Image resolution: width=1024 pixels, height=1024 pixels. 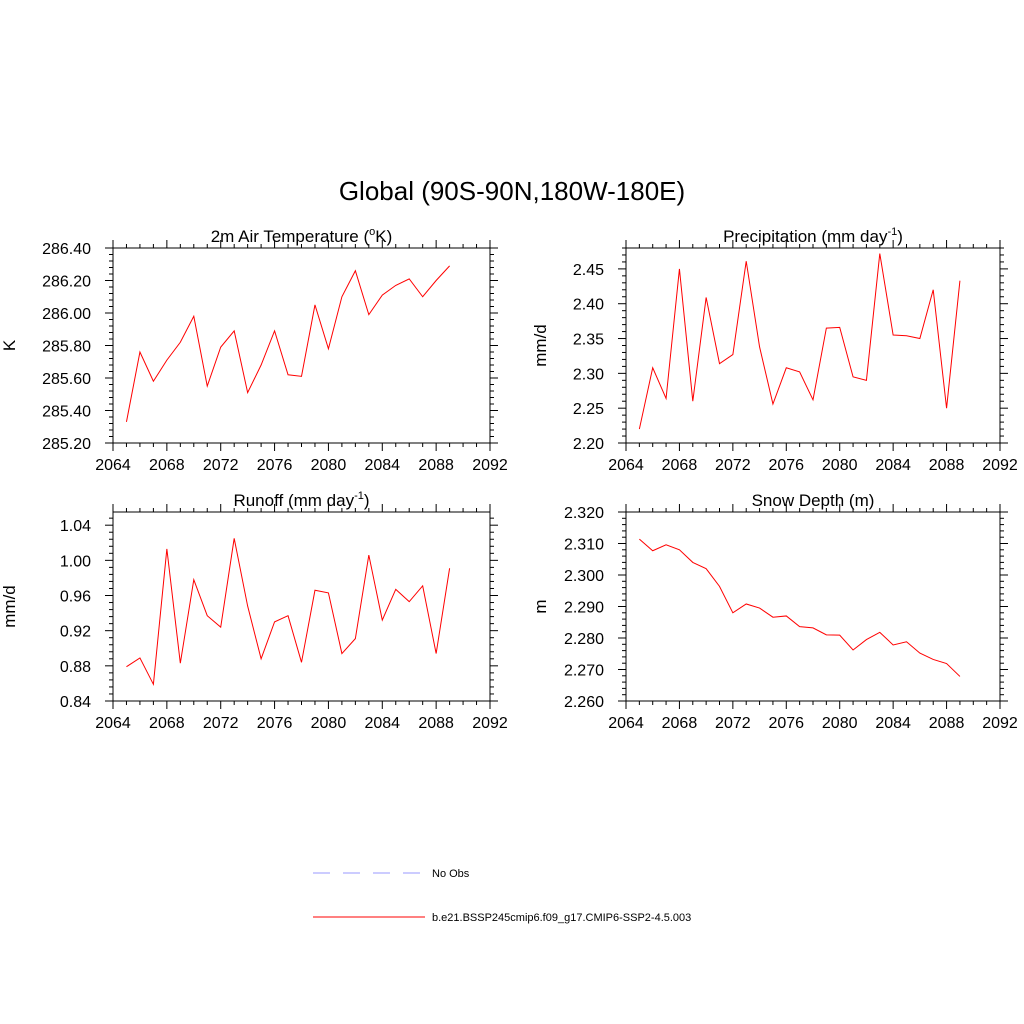 What do you see at coordinates (66, 444) in the screenshot?
I see `y-tick-label: 285.20` at bounding box center [66, 444].